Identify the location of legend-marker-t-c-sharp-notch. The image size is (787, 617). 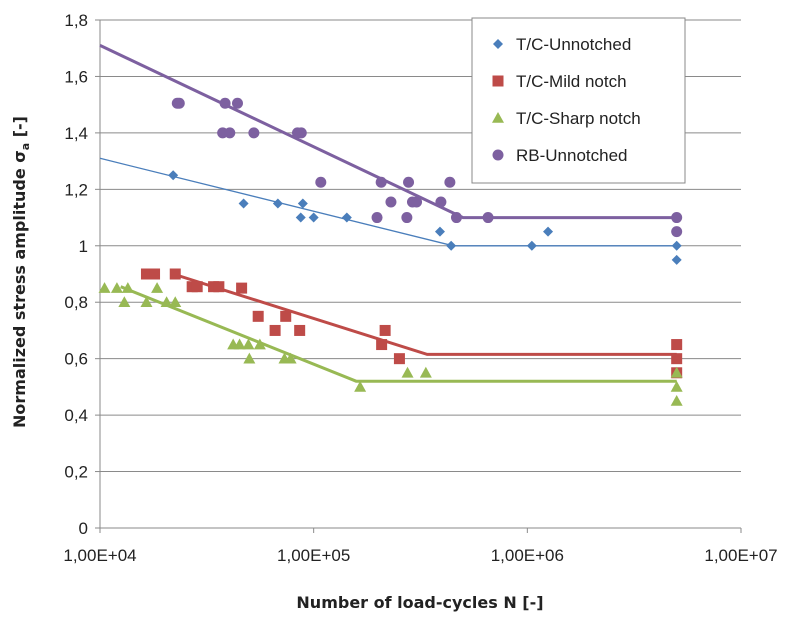
(498, 117).